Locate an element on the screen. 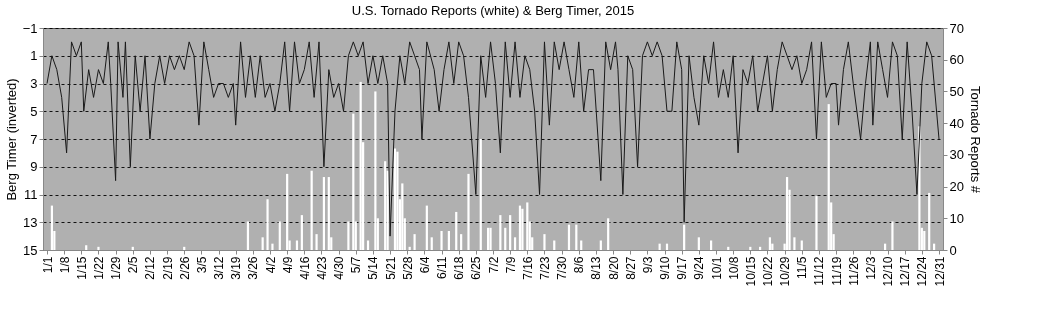 The image size is (1043, 334). x-tick-label: 6/11 is located at coordinates (442, 267).